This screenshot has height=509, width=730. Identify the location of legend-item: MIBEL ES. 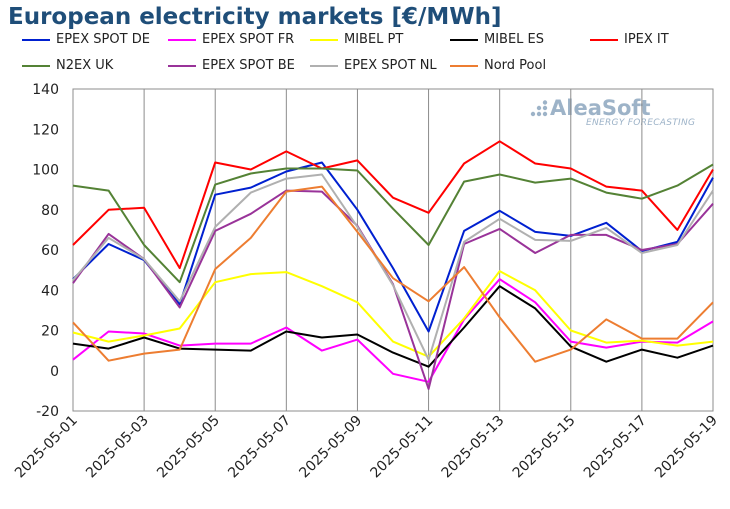
(497, 39).